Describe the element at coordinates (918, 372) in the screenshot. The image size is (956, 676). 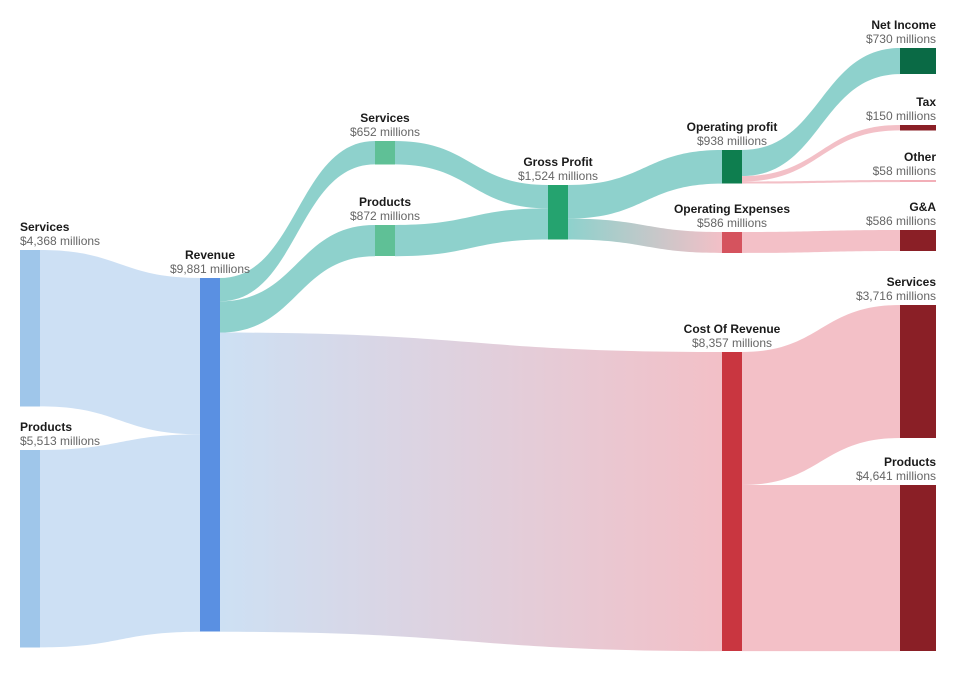
I see `node-services-cor` at that location.